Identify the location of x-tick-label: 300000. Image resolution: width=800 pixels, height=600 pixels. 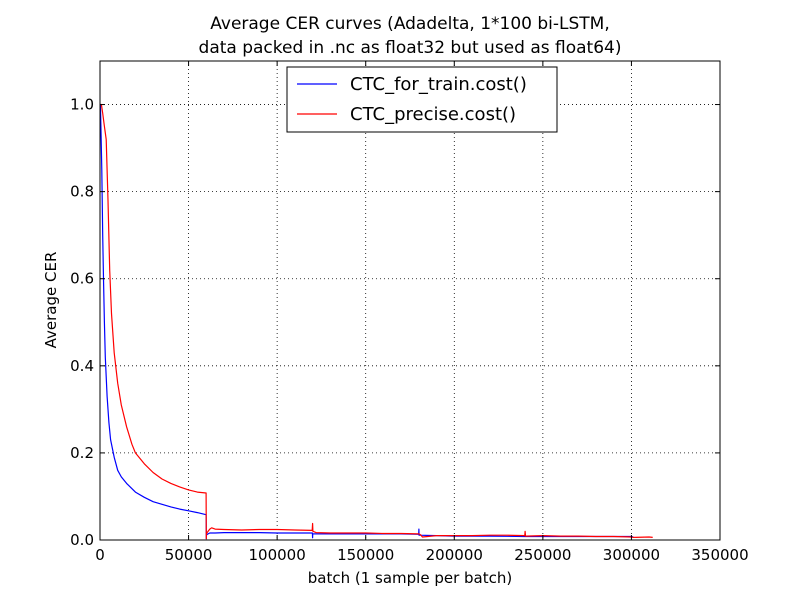
(631, 555).